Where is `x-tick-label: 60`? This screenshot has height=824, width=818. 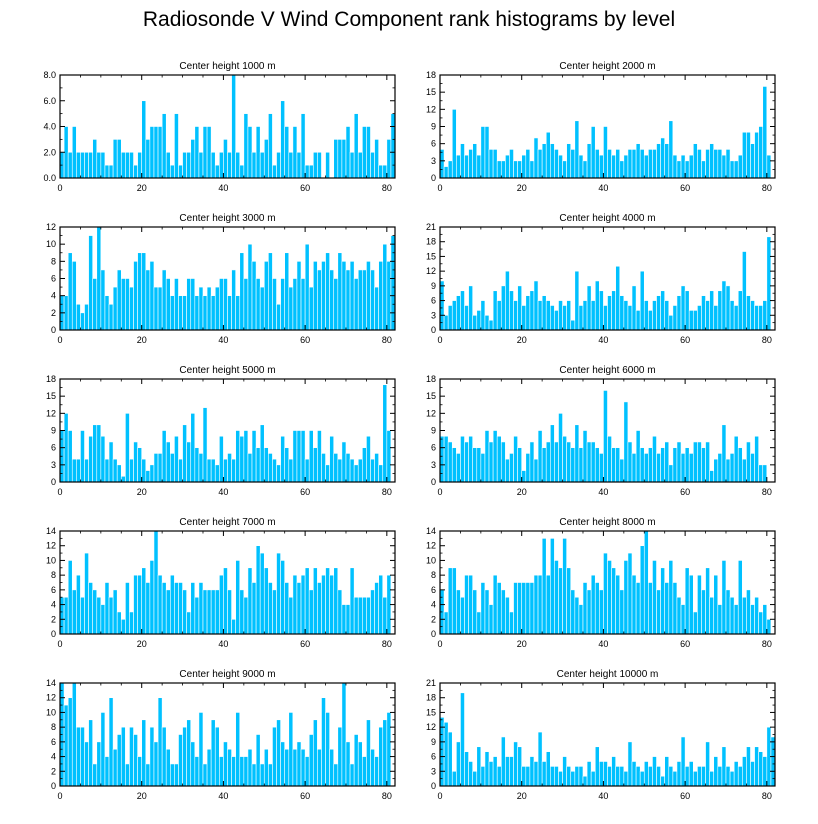
x-tick-label: 60 is located at coordinates (305, 492).